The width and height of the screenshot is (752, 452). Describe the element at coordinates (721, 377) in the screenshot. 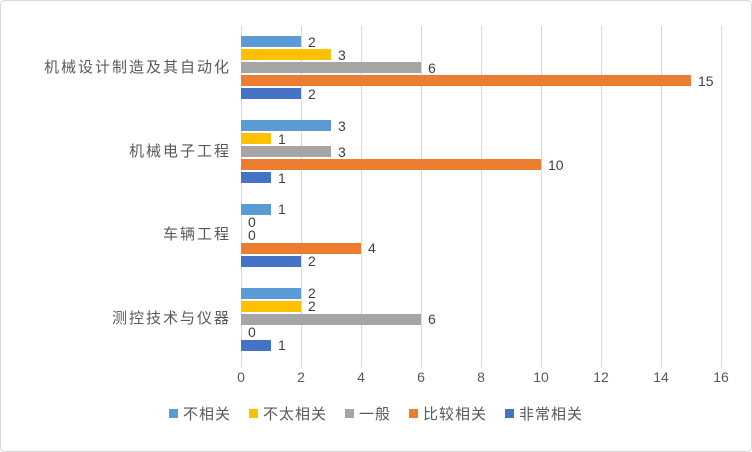

I see `x-tick-label: 16` at that location.